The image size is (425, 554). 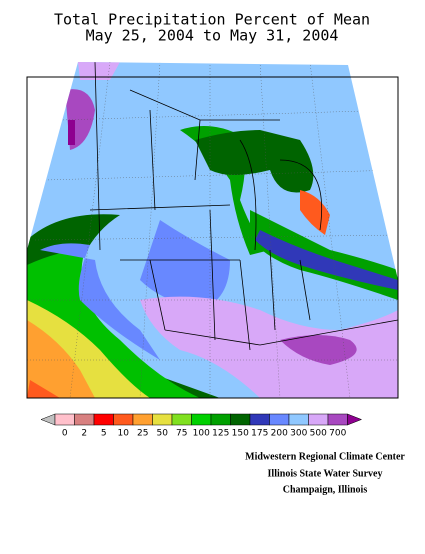 What do you see at coordinates (48, 419) in the screenshot?
I see `legend-arrow-low` at bounding box center [48, 419].